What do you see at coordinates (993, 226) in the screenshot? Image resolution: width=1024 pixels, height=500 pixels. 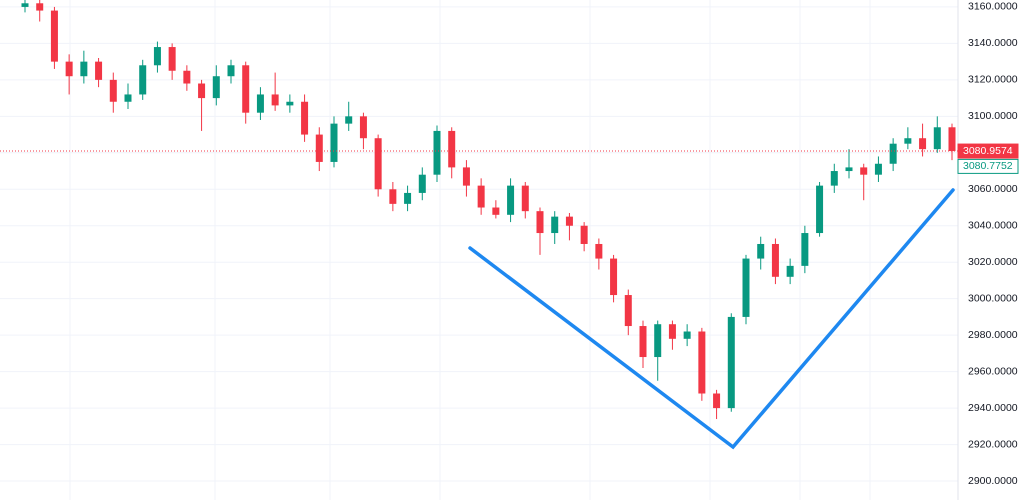 I see `y-tick-label: 3040.0000` at bounding box center [993, 226].